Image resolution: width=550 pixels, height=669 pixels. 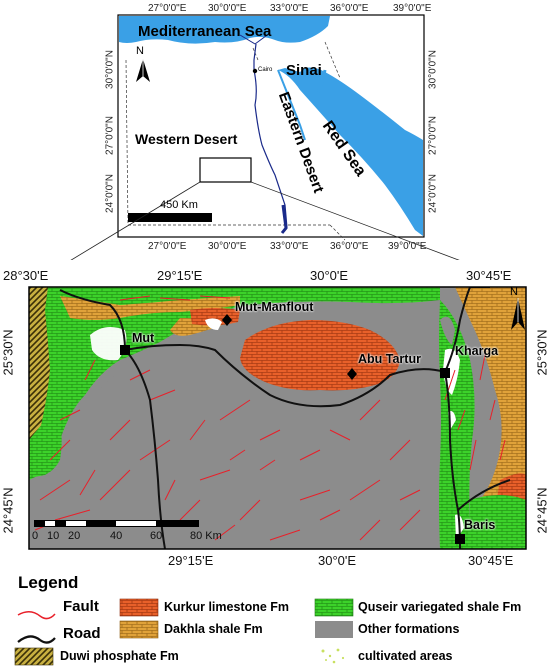 What do you see at coordinates (289, 8) in the screenshot?
I see `inset-lon-top-3: 33°0'0"E` at bounding box center [289, 8].